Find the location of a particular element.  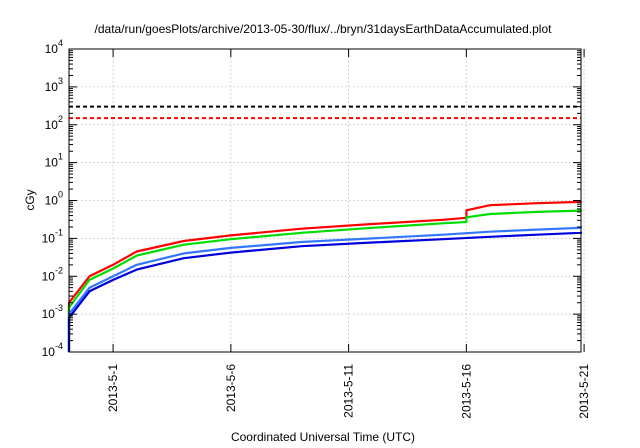

y-axis-label: cGy is located at coordinates (30, 199).